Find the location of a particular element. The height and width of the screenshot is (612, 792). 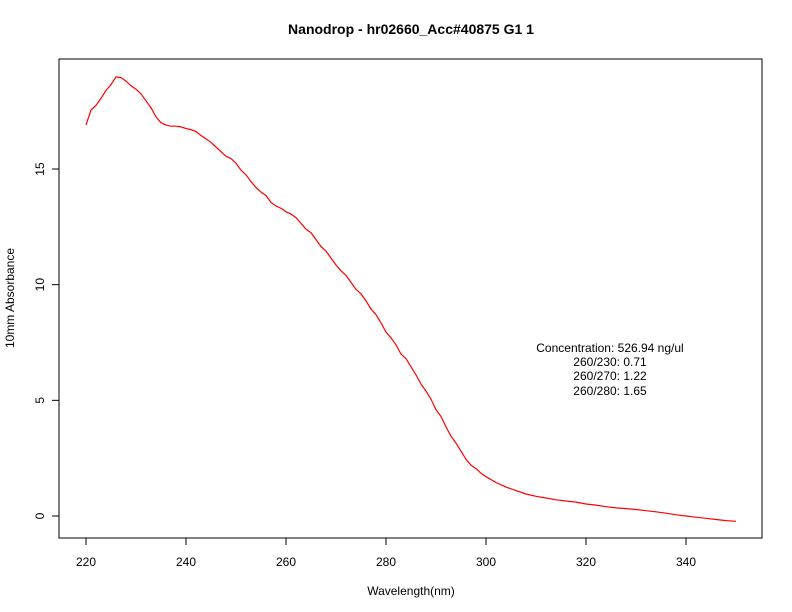

y-tick-label: 5 is located at coordinates (40, 400).